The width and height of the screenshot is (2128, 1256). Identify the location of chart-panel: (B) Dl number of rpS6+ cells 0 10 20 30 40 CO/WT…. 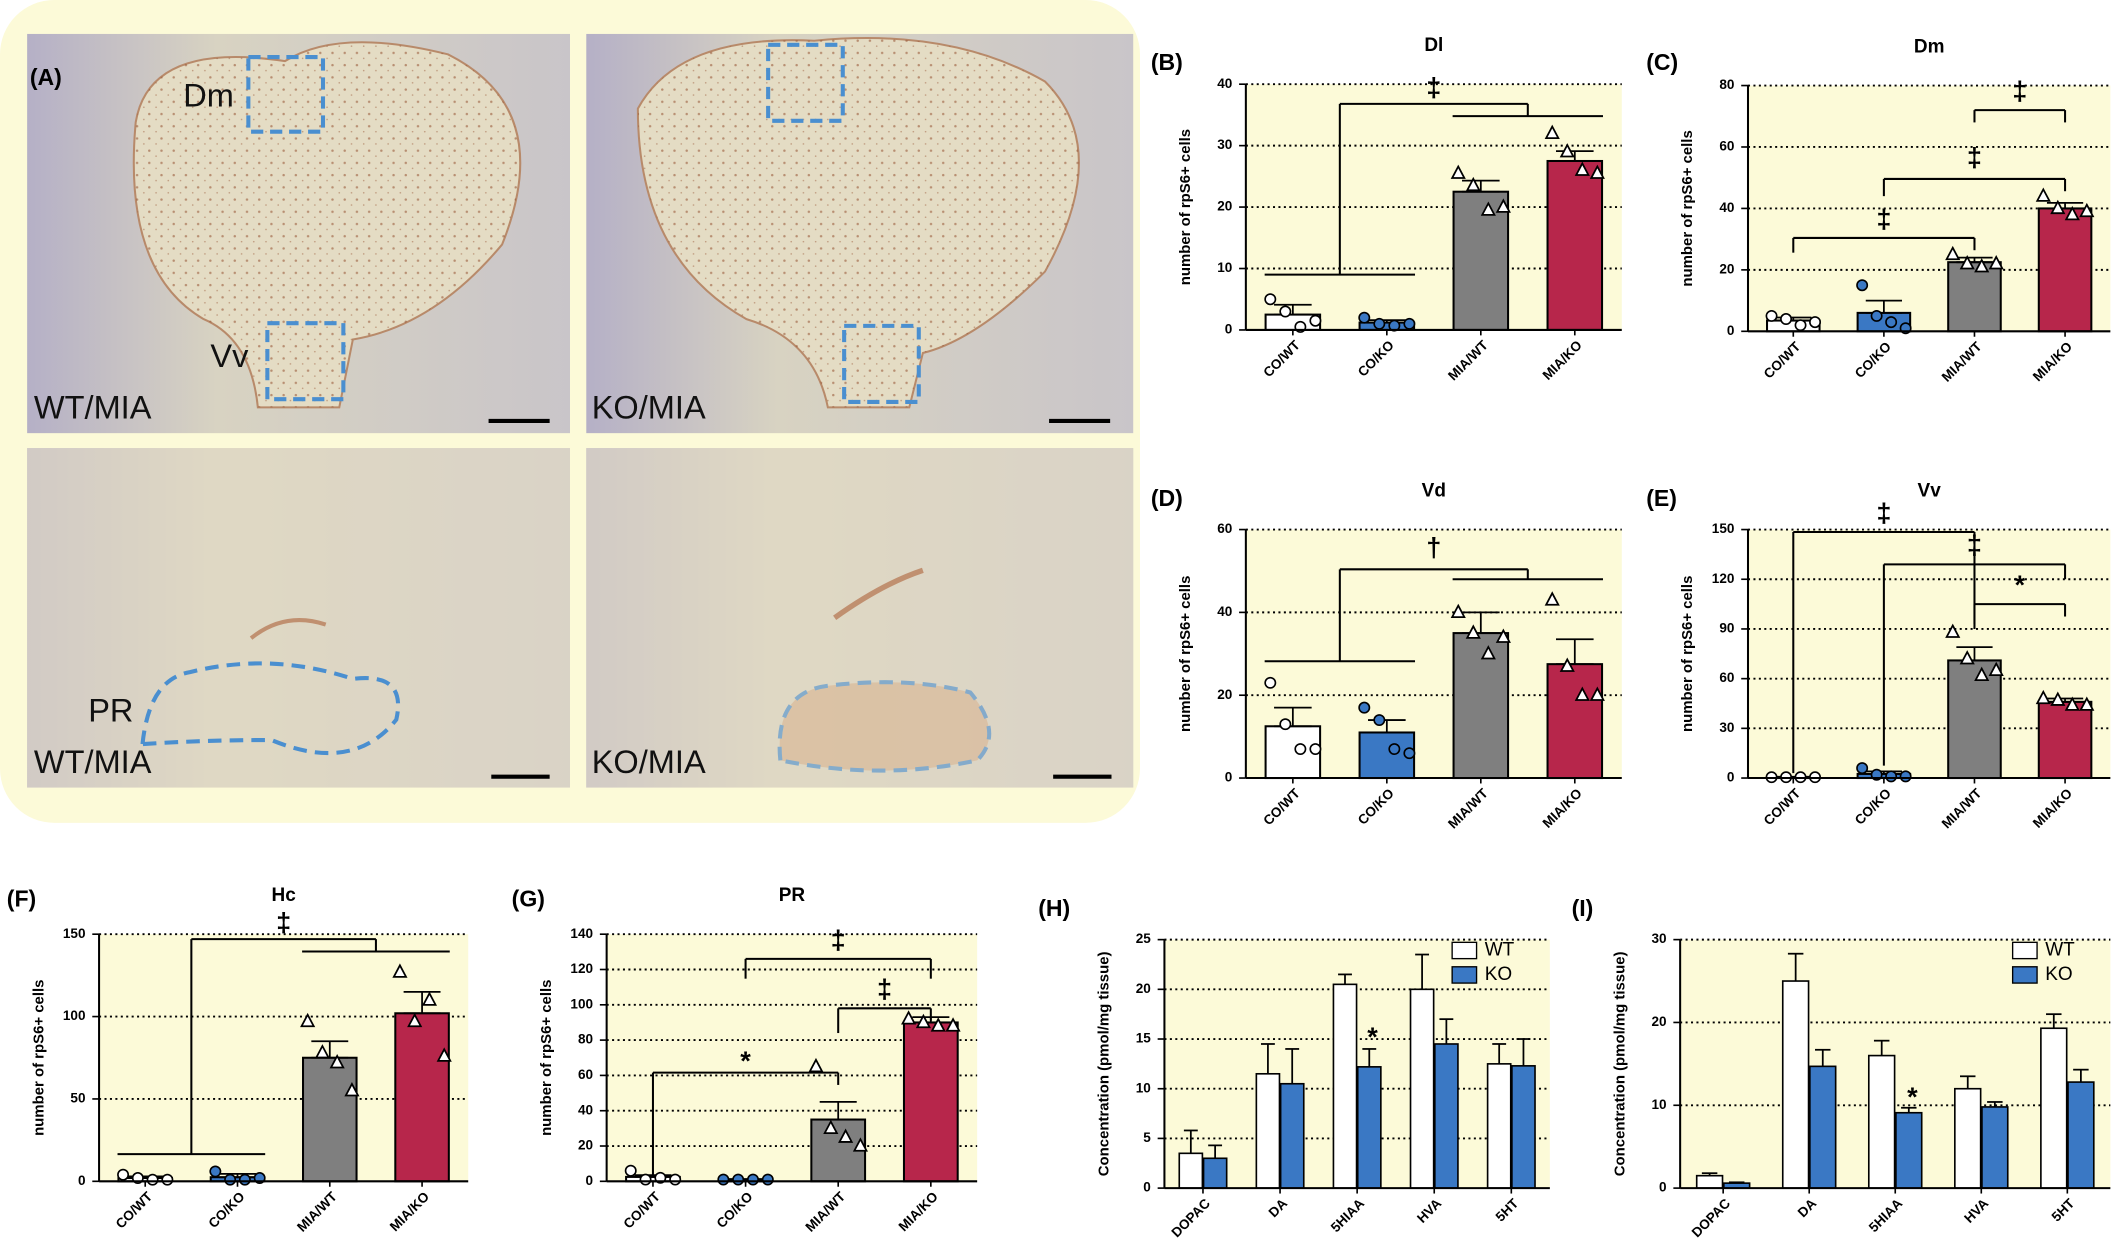
(1386, 209).